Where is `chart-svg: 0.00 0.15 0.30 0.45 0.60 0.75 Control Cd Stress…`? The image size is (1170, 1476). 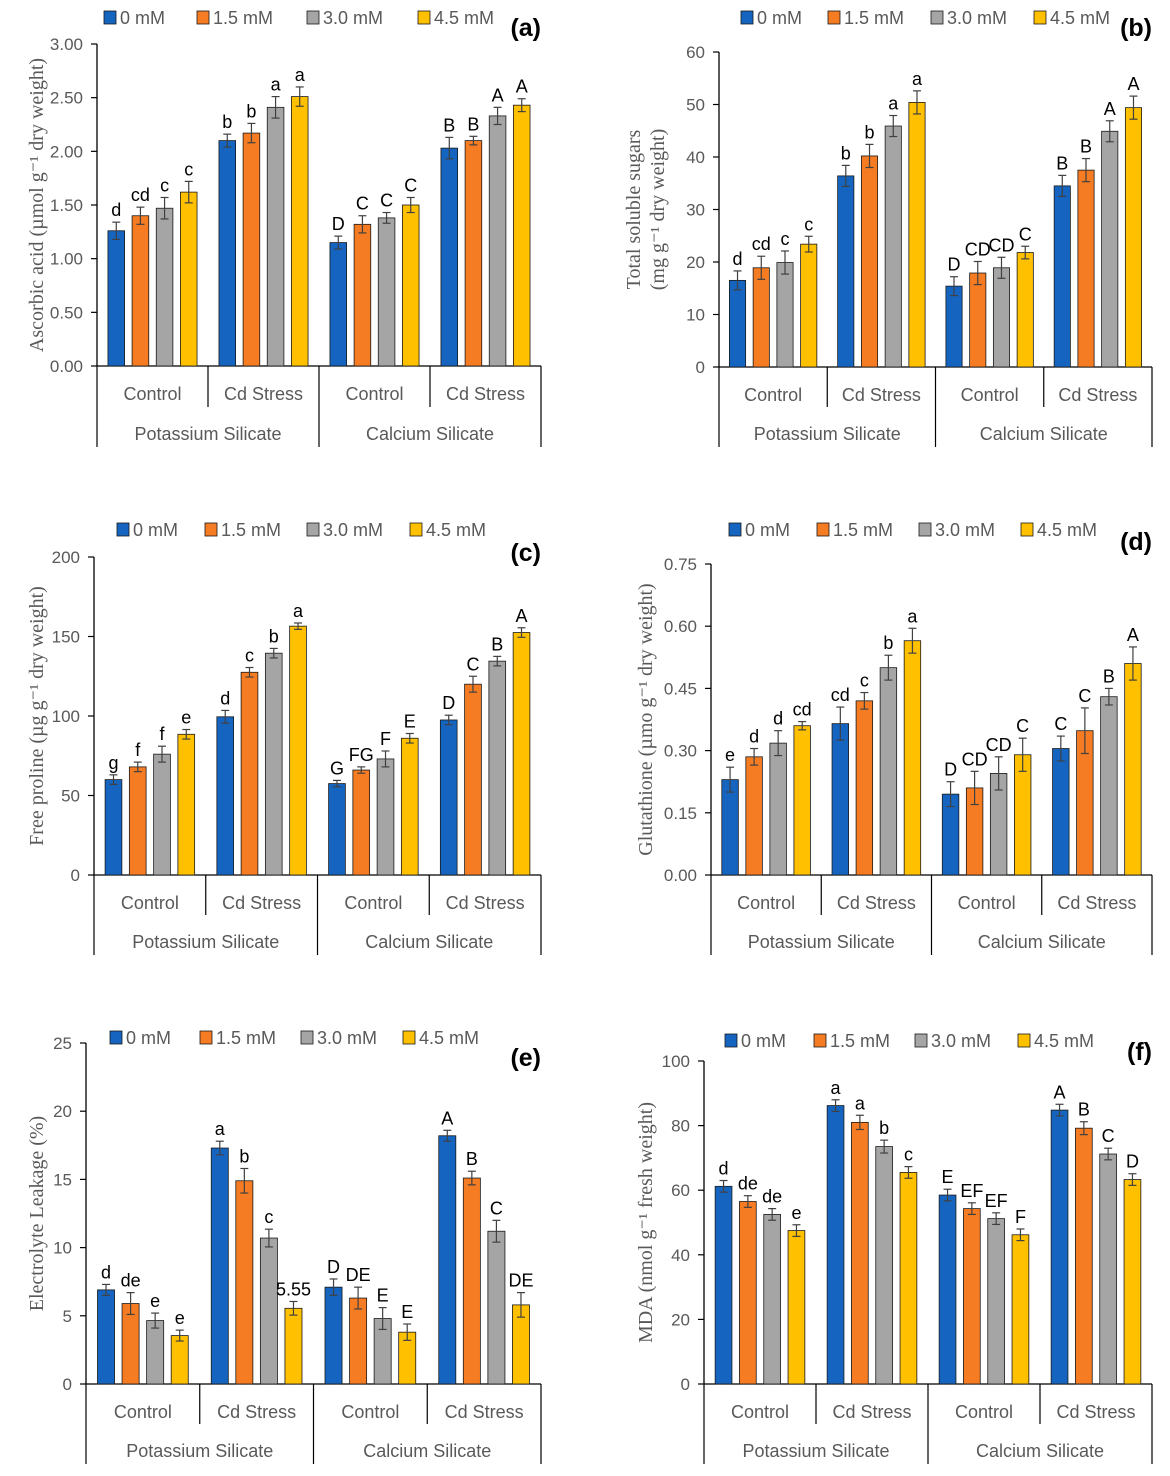 chart-svg: 0.00 0.15 0.30 0.45 0.60 0.75 Control Cd Stress… is located at coordinates (894, 737).